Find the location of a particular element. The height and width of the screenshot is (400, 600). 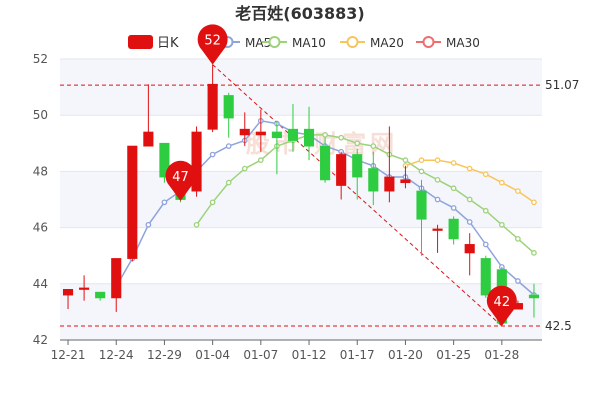

y-tick-label: 50 is located at coordinates (40, 115).